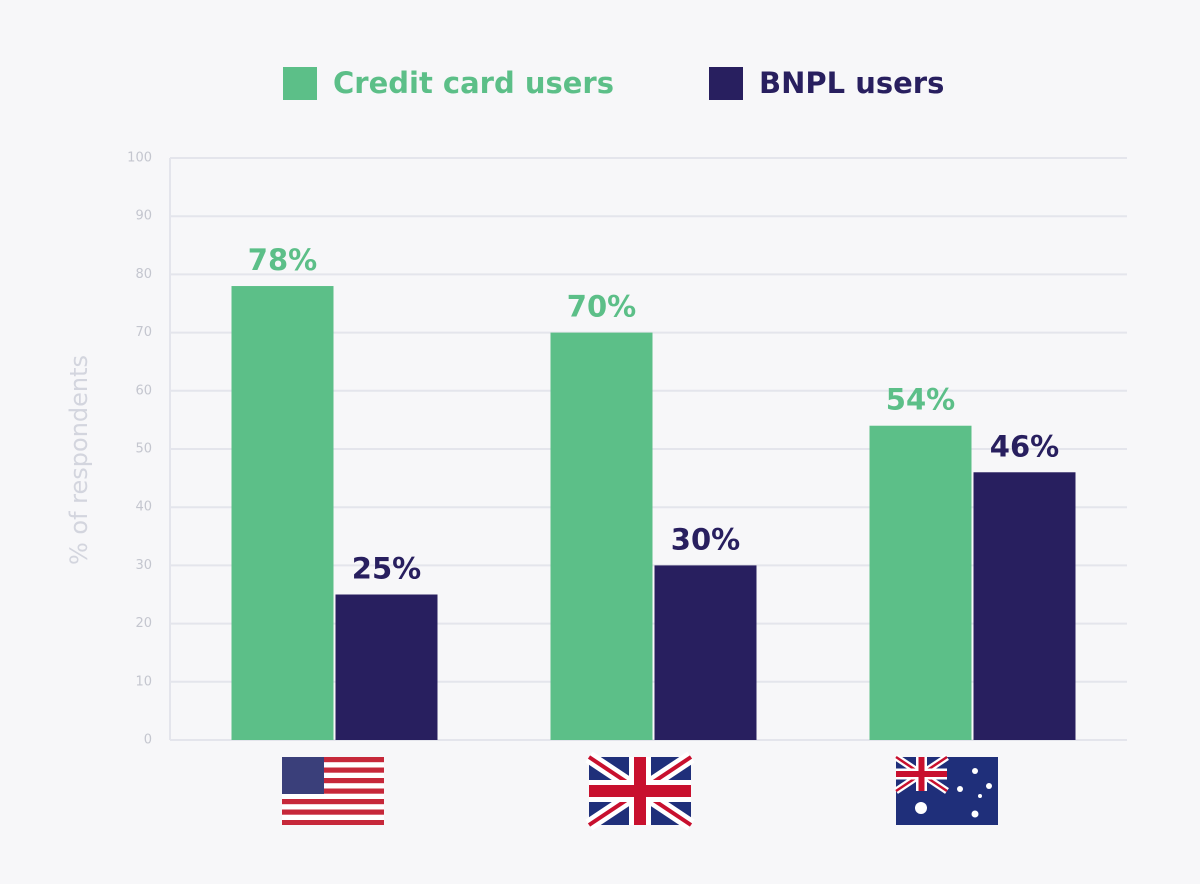  Describe the element at coordinates (139, 158) in the screenshot. I see `y-tick-label: 100` at that location.